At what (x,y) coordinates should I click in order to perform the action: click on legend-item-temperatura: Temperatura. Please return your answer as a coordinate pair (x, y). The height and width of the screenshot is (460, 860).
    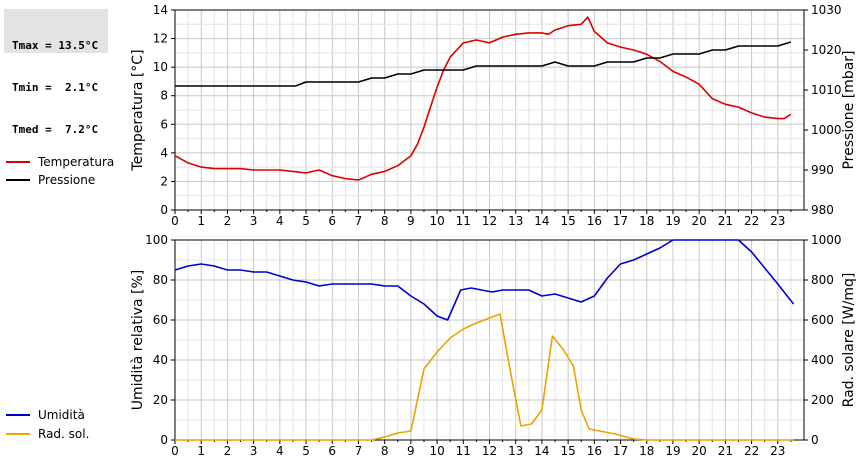
    Looking at the image, I should click on (60, 162).